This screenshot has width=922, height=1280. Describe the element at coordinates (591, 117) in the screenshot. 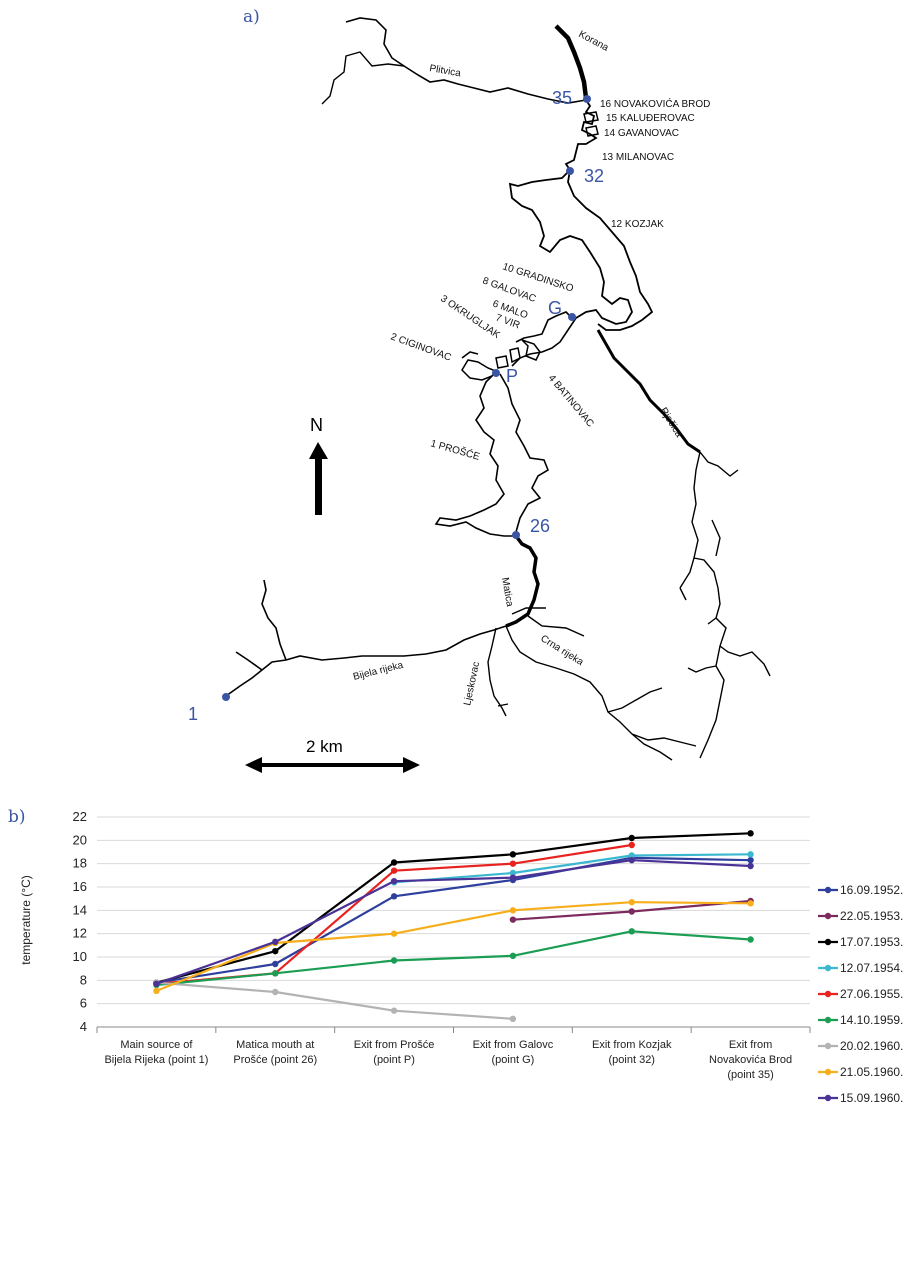

I see `lake-15-shape` at that location.